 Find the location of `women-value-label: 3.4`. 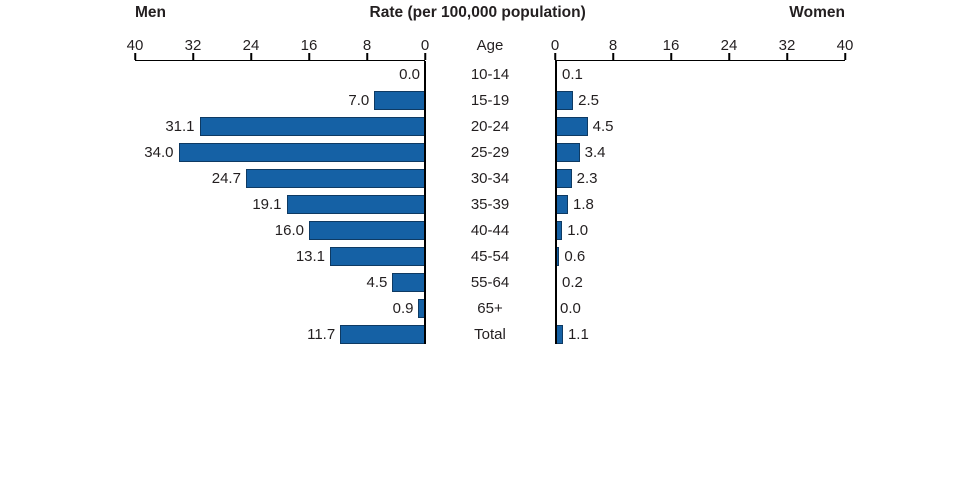

women-value-label: 3.4 is located at coordinates (595, 152).